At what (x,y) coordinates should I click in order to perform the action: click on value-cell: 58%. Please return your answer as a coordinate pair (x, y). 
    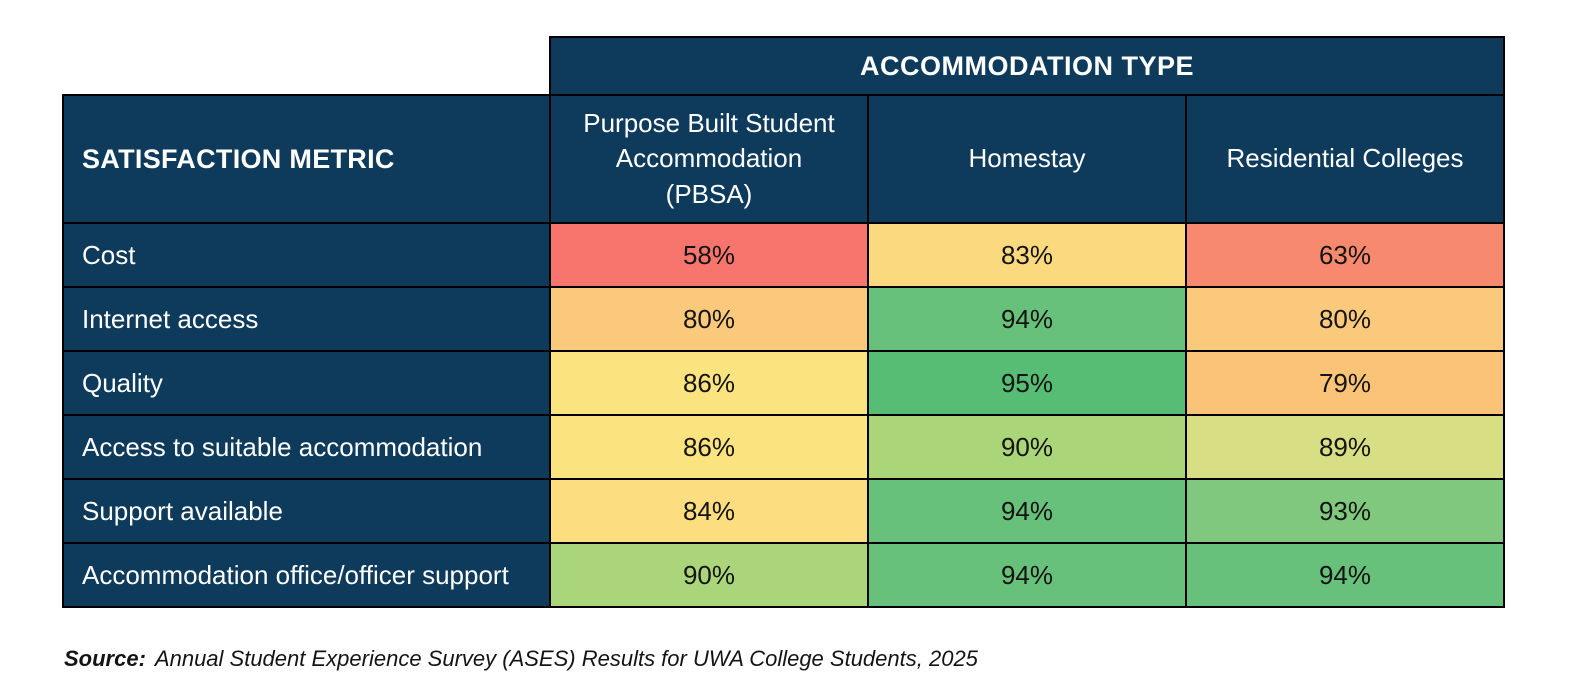
    Looking at the image, I should click on (709, 255).